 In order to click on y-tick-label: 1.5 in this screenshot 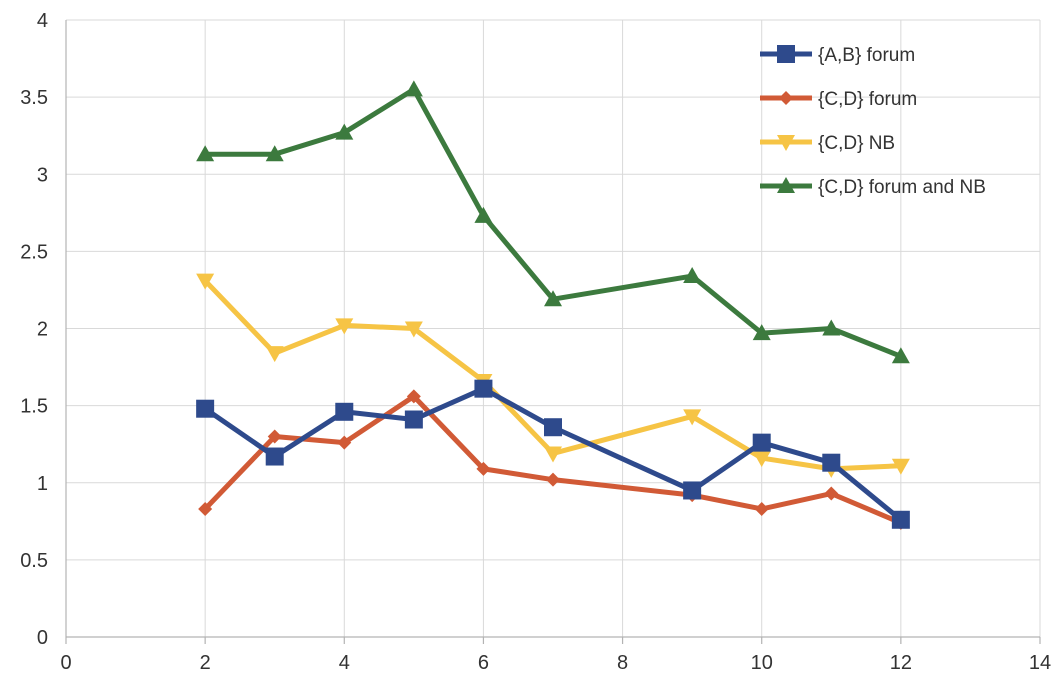, I will do `click(34, 407)`.